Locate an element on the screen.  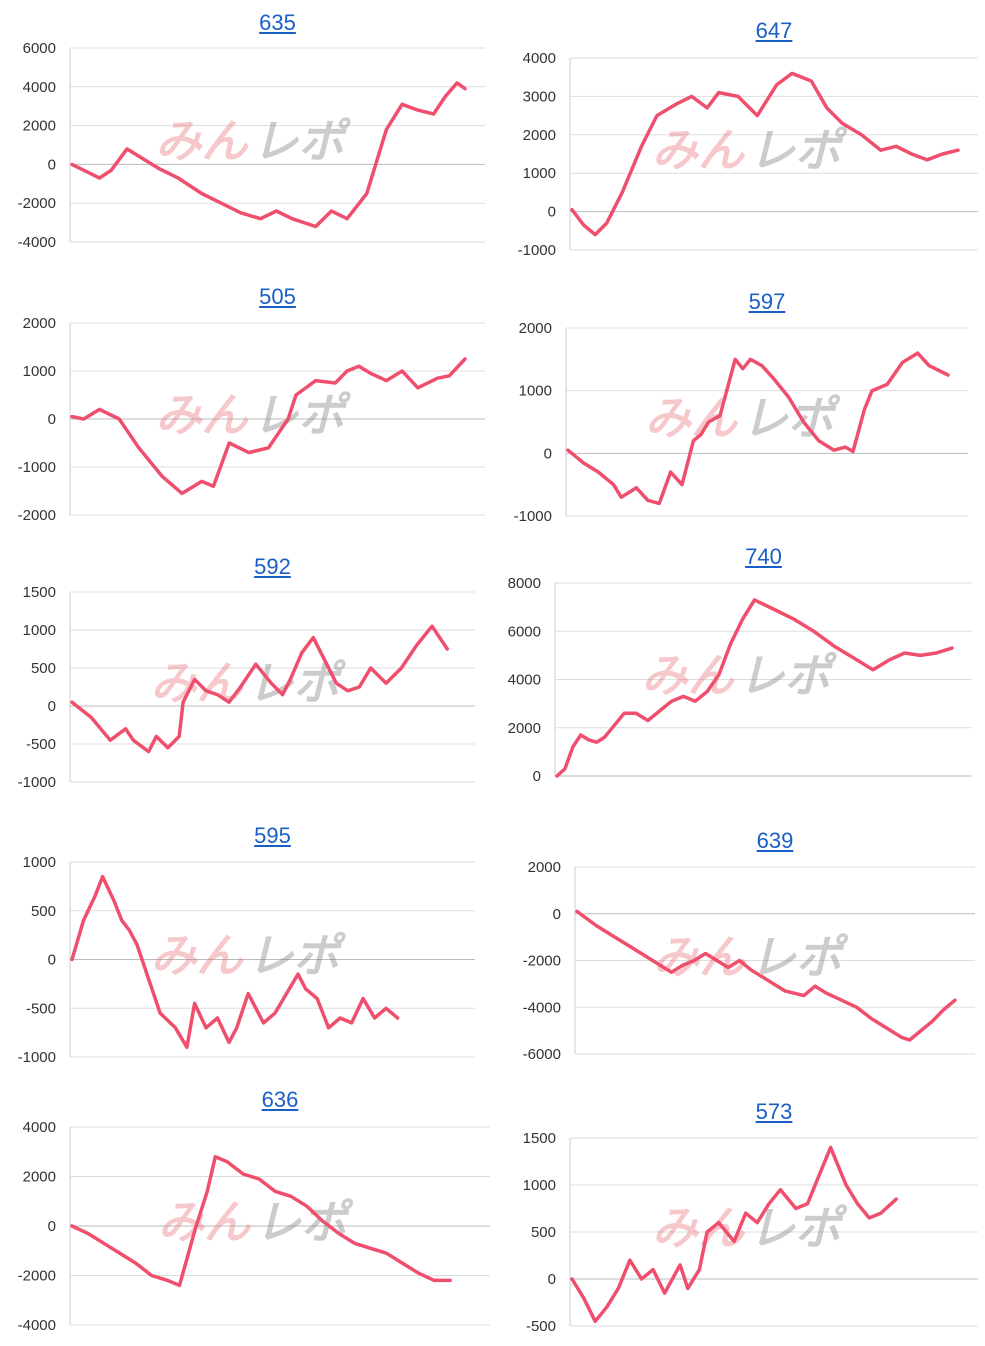
chart-panel: 639 2000 0 -2000 -4000 -6000 みん レポ is located at coordinates (740, 942).